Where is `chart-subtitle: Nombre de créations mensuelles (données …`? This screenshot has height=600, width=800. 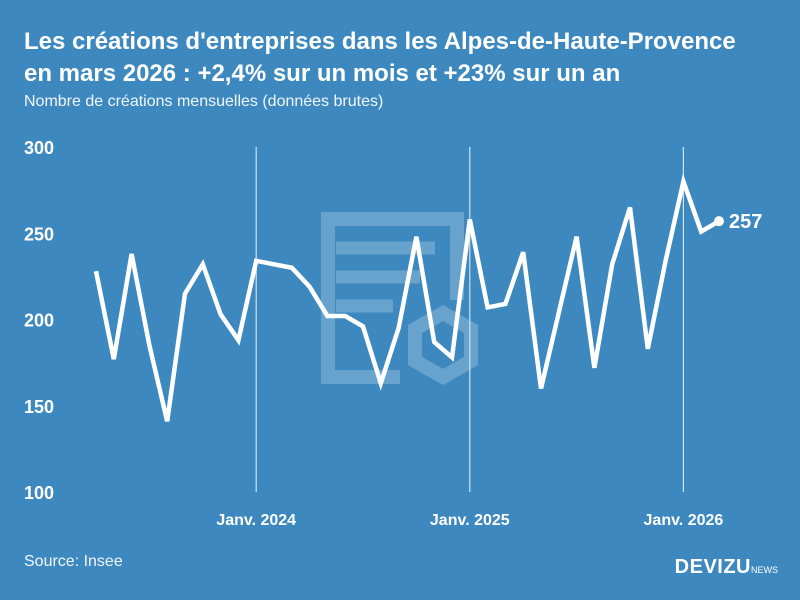
chart-subtitle: Nombre de créations mensuelles (données … is located at coordinates (204, 101).